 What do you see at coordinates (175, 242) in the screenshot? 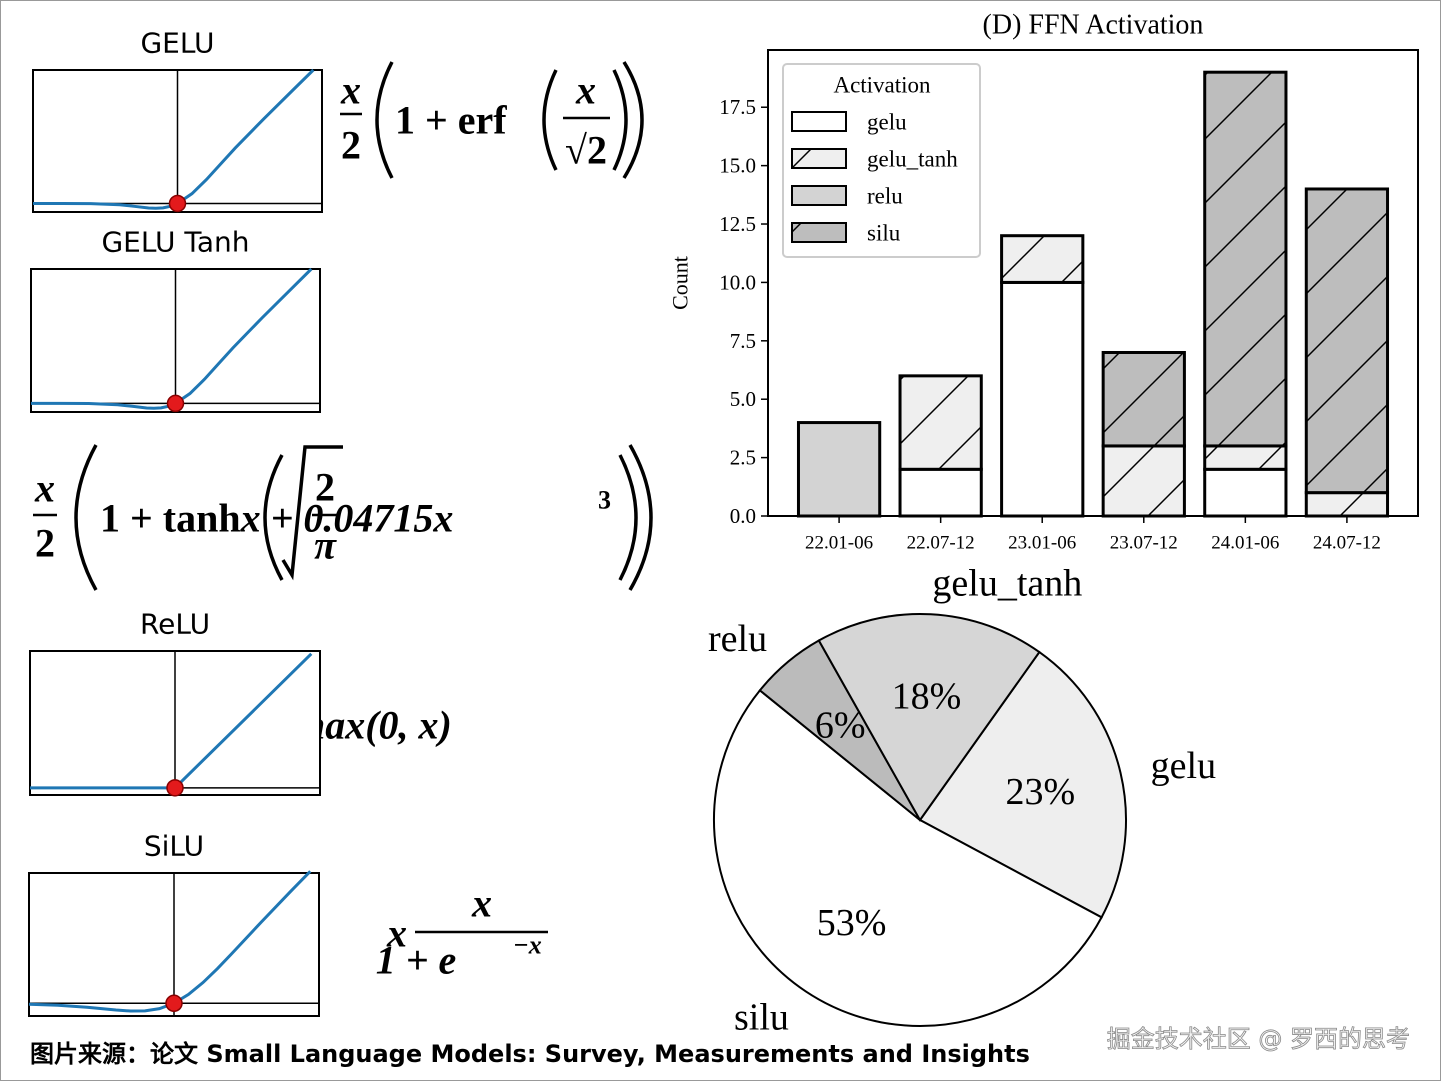
I see `plot-title: GELU Tanh` at bounding box center [175, 242].